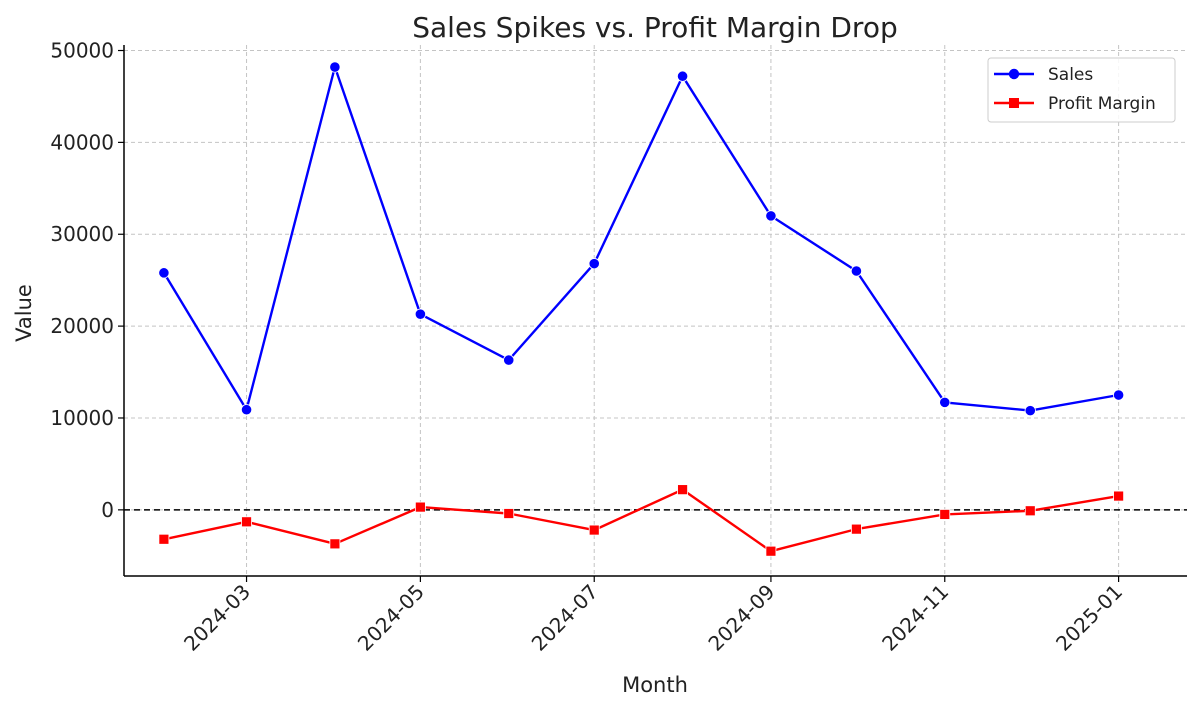 Image resolution: width=1200 pixels, height=714 pixels. I want to click on x-tick-label: 2024-07, so click(565, 618).